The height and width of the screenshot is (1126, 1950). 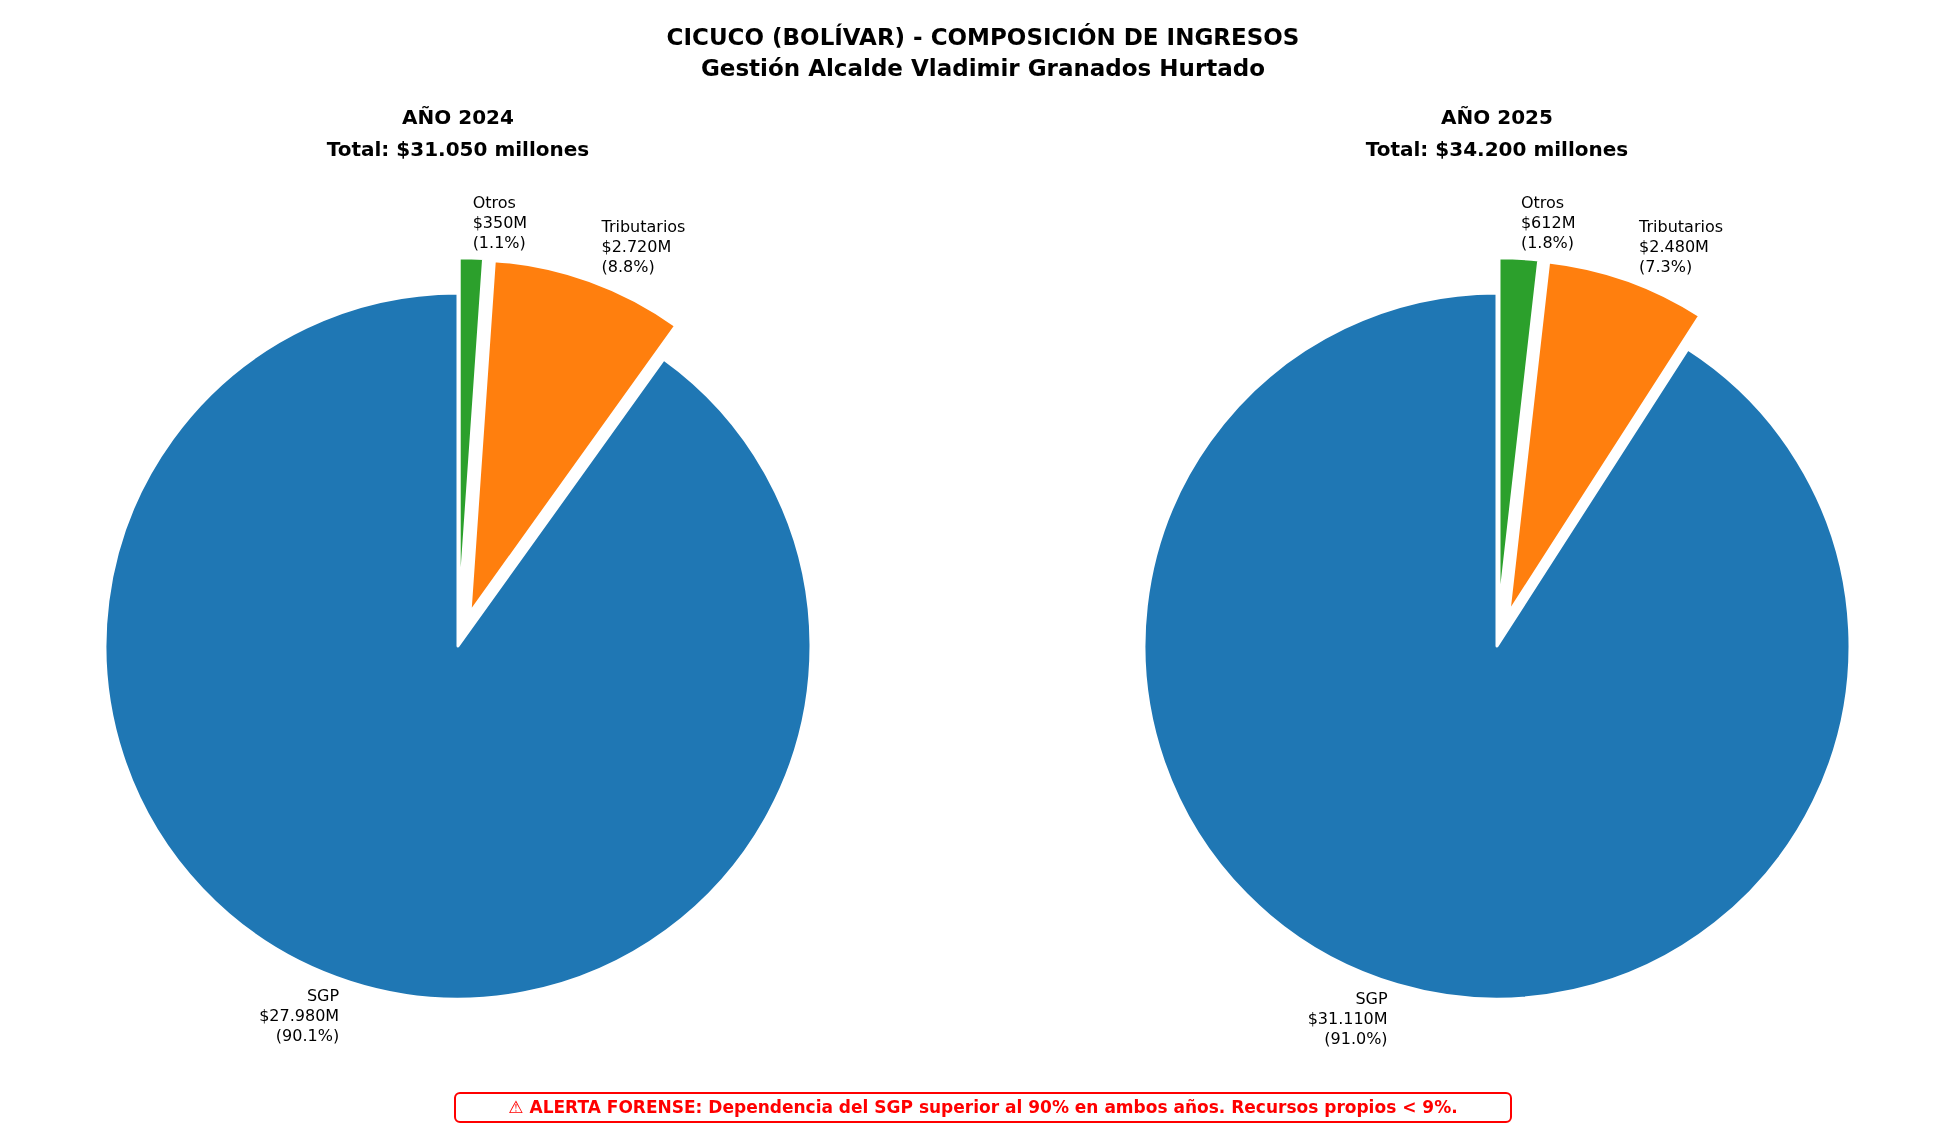 What do you see at coordinates (1497, 117) in the screenshot?
I see `chart-title: AÑO 2025` at bounding box center [1497, 117].